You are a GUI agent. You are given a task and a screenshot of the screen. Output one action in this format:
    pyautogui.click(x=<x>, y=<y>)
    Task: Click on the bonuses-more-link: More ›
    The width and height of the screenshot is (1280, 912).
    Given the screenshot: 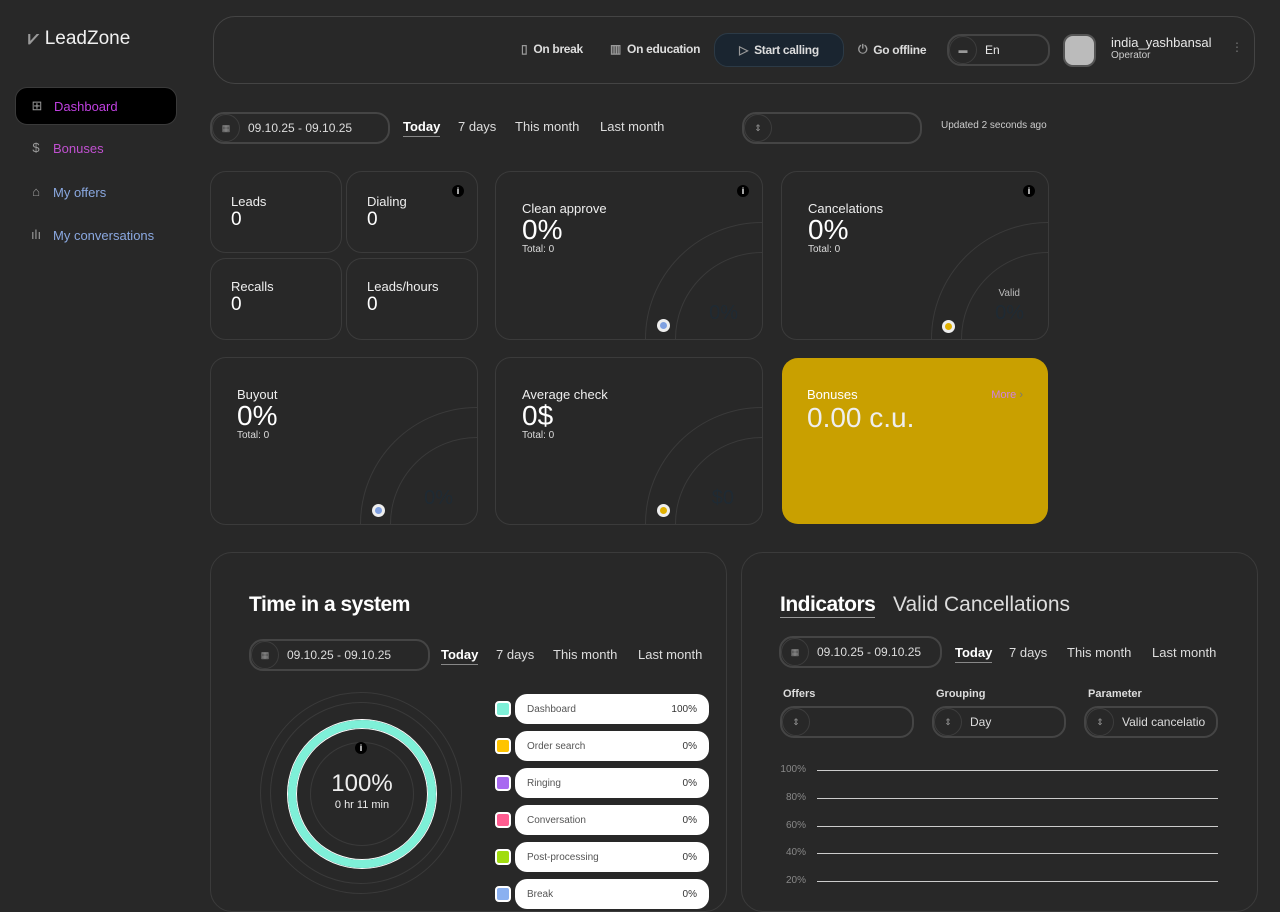 What is the action you would take?
    pyautogui.click(x=1007, y=395)
    